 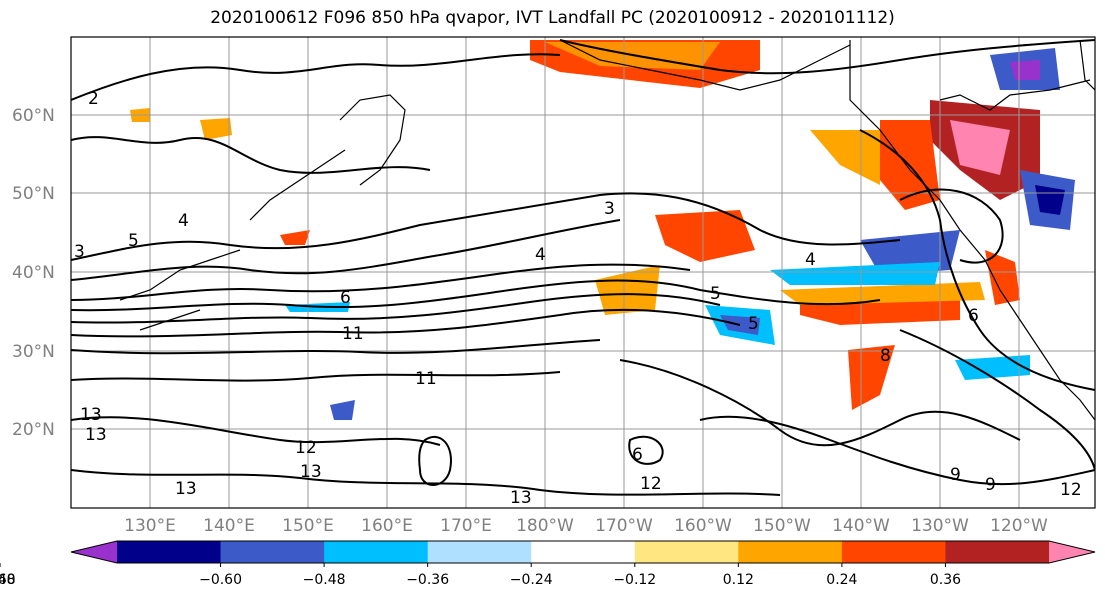 I want to click on colorbar-tick-label: 0.60, so click(x=8, y=580).